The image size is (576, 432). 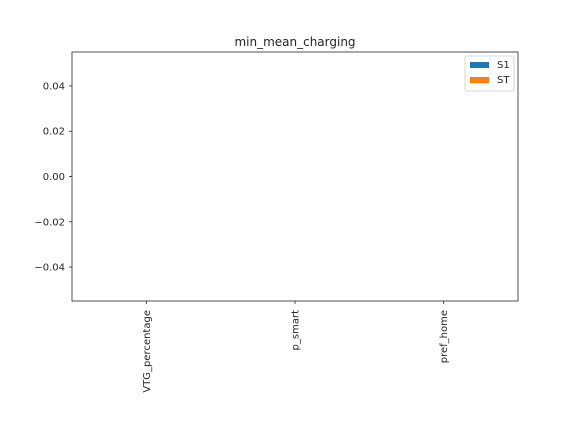 I want to click on y-tick-label: 0.04, so click(x=54, y=86).